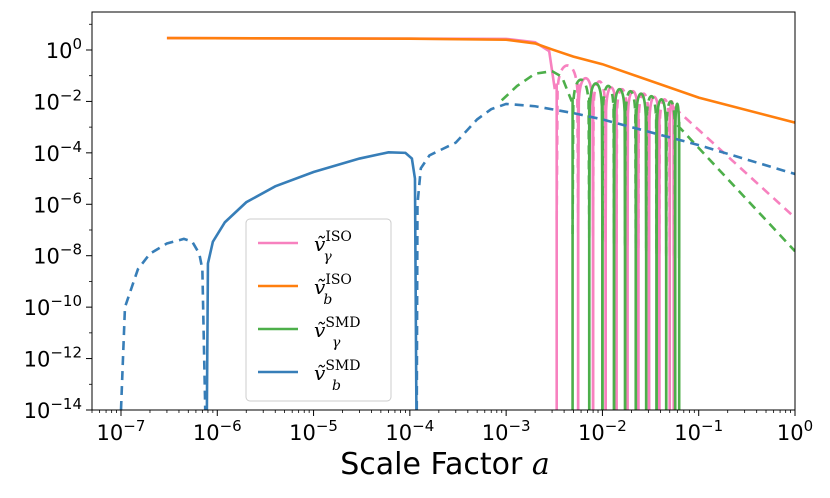 Image resolution: width=830 pixels, height=498 pixels. Describe the element at coordinates (337, 376) in the screenshot. I see `legend-entry: ṽSMD b` at that location.